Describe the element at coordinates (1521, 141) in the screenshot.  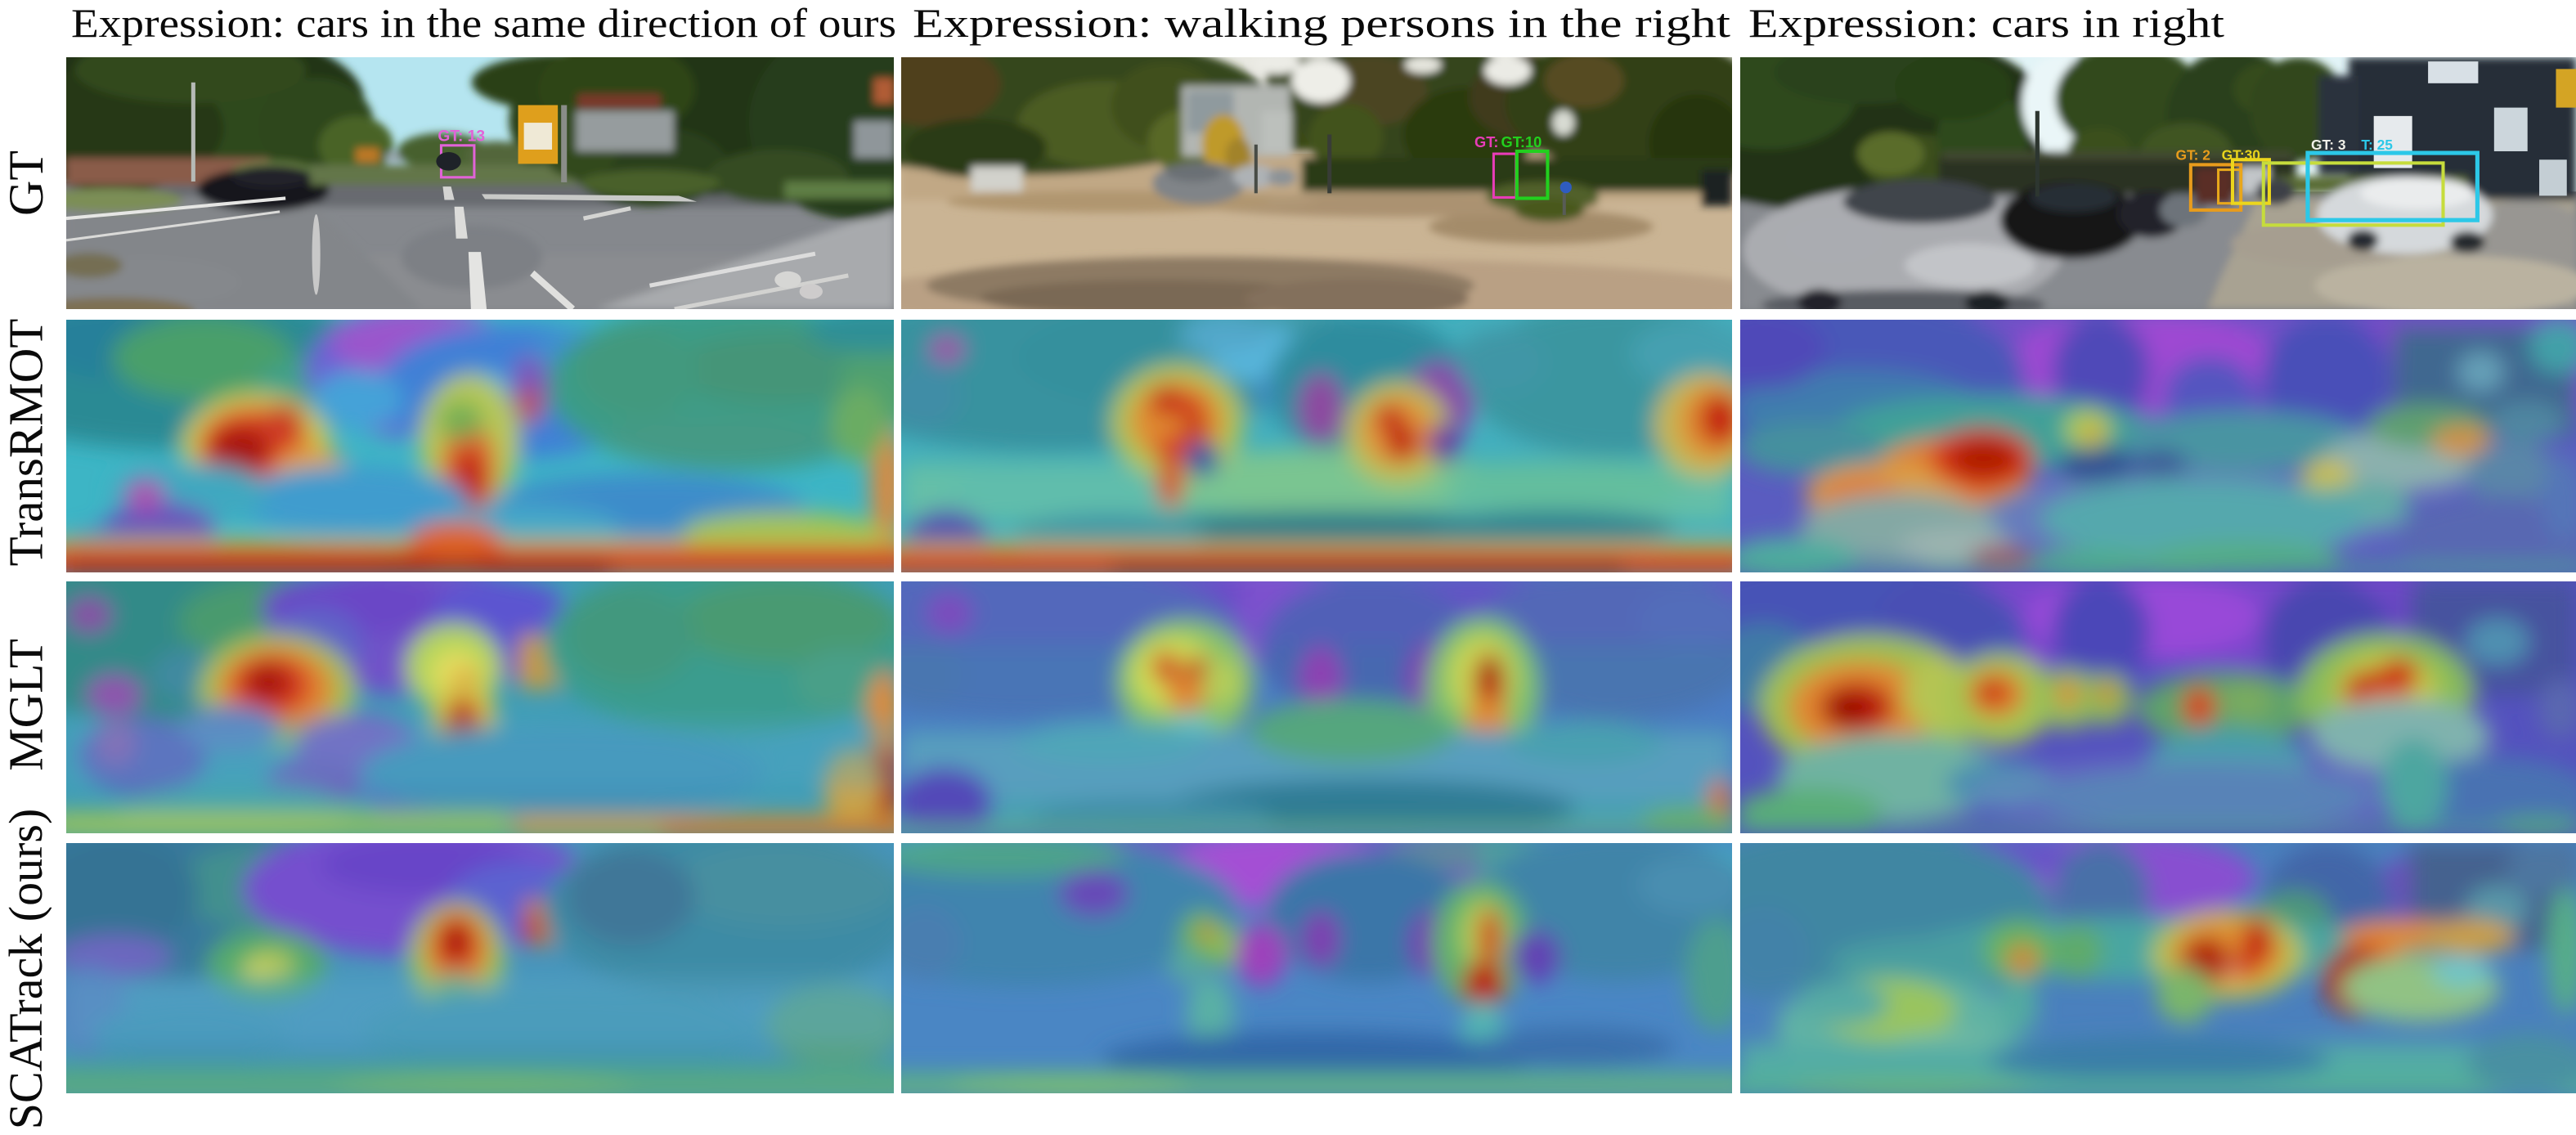
I see `svg-text: GT:10` at that location.